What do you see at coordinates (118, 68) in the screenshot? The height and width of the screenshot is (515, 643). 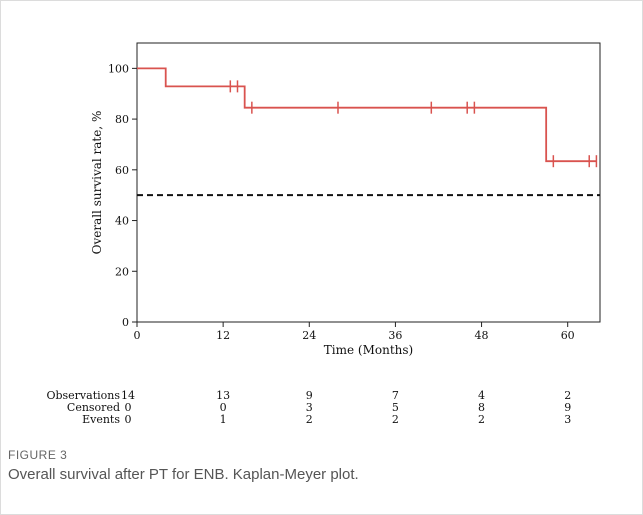 I see `y-tick-label: 100` at bounding box center [118, 68].